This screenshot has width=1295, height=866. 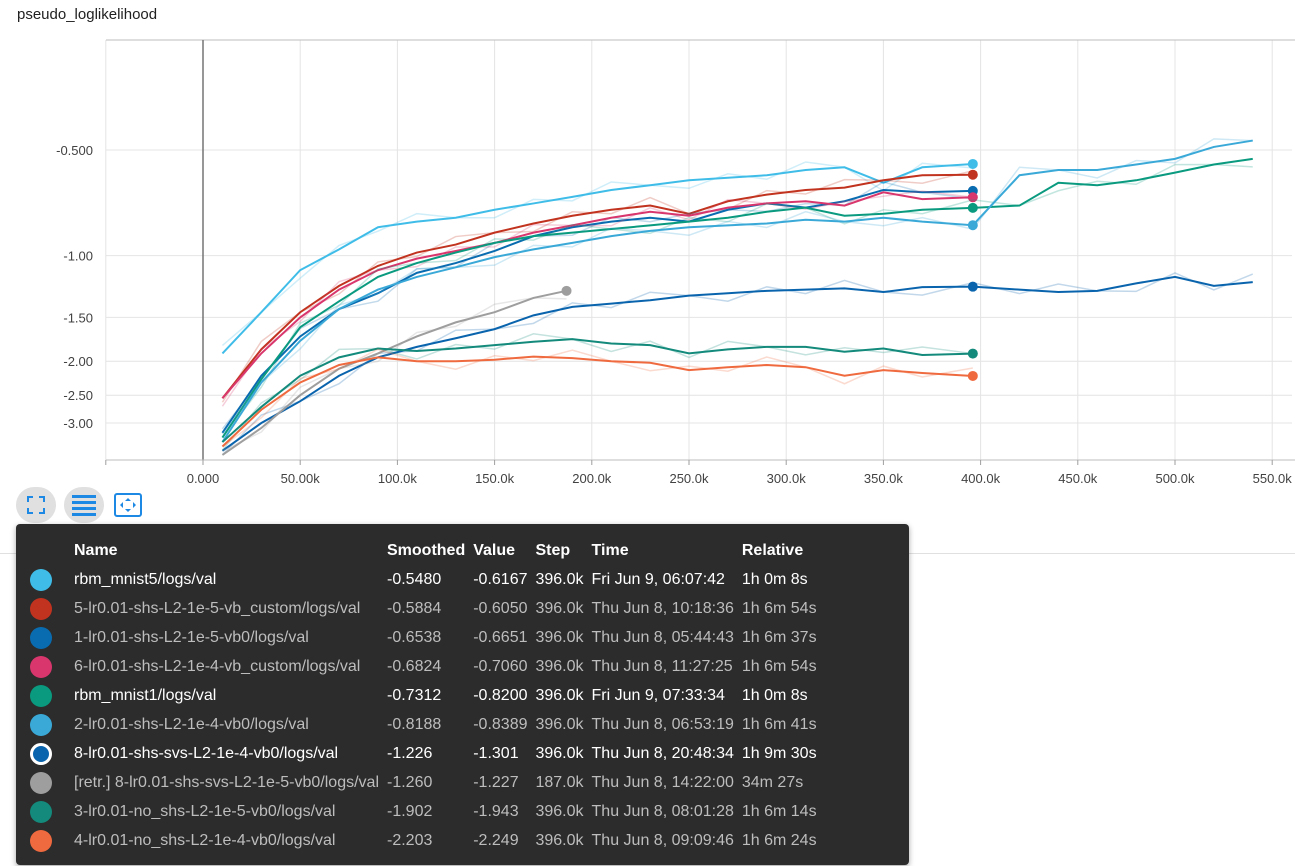 What do you see at coordinates (779, 608) in the screenshot?
I see `row-relative: 1h 6m 54s` at bounding box center [779, 608].